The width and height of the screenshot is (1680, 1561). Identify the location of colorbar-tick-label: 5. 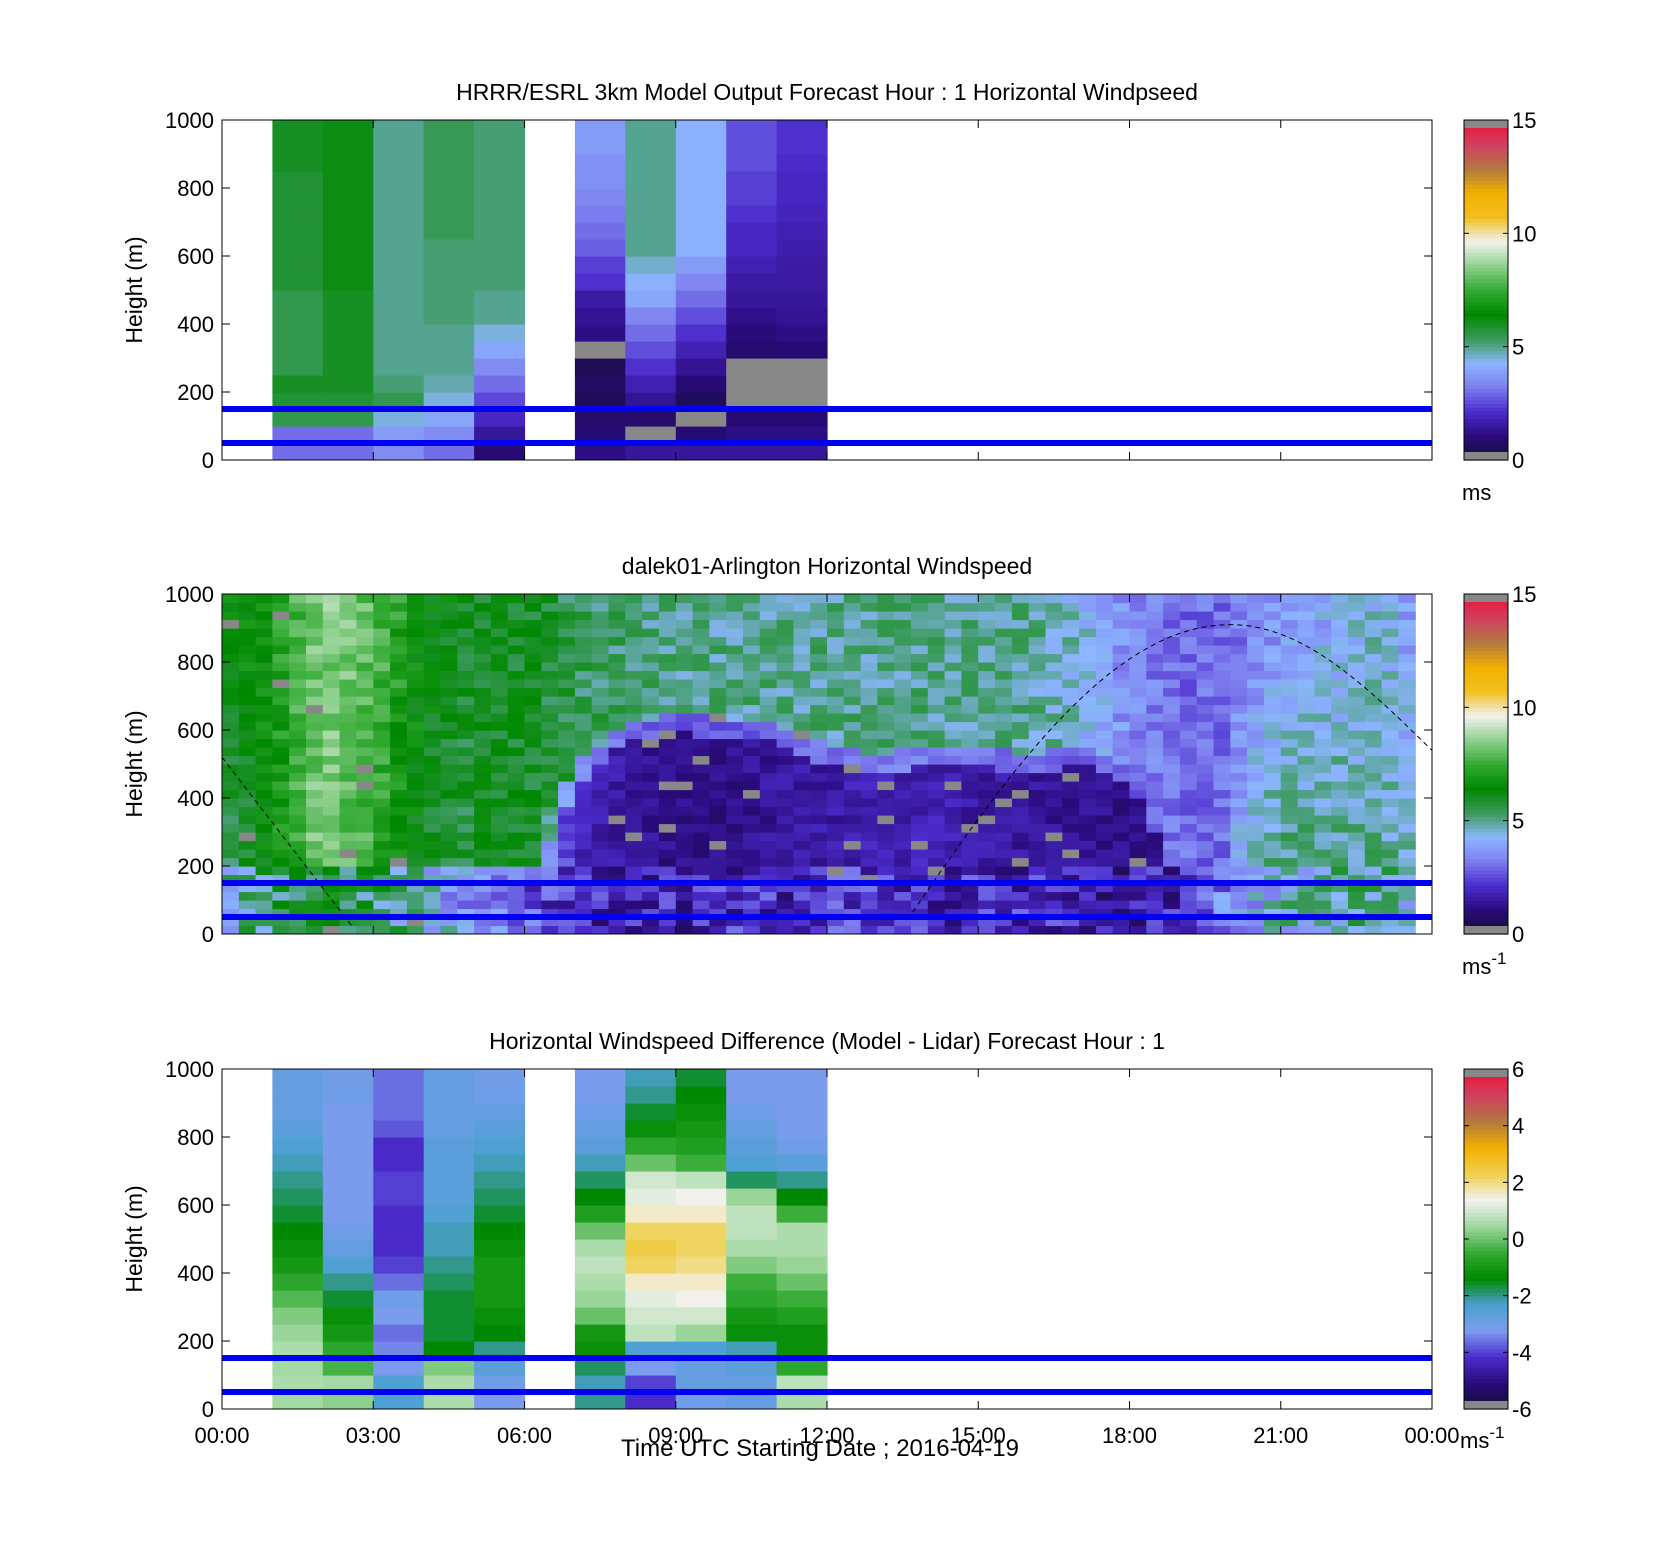
(1518, 821).